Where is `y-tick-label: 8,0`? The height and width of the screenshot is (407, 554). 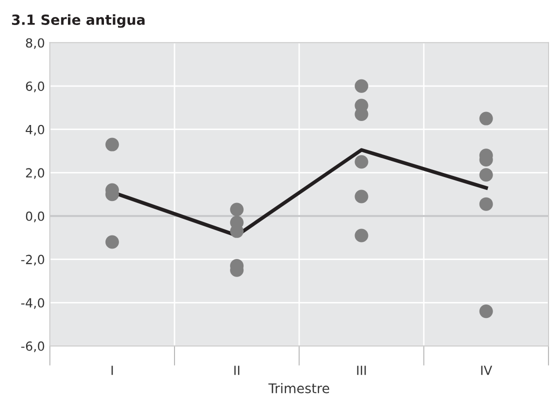 y-tick-label: 8,0 is located at coordinates (35, 43).